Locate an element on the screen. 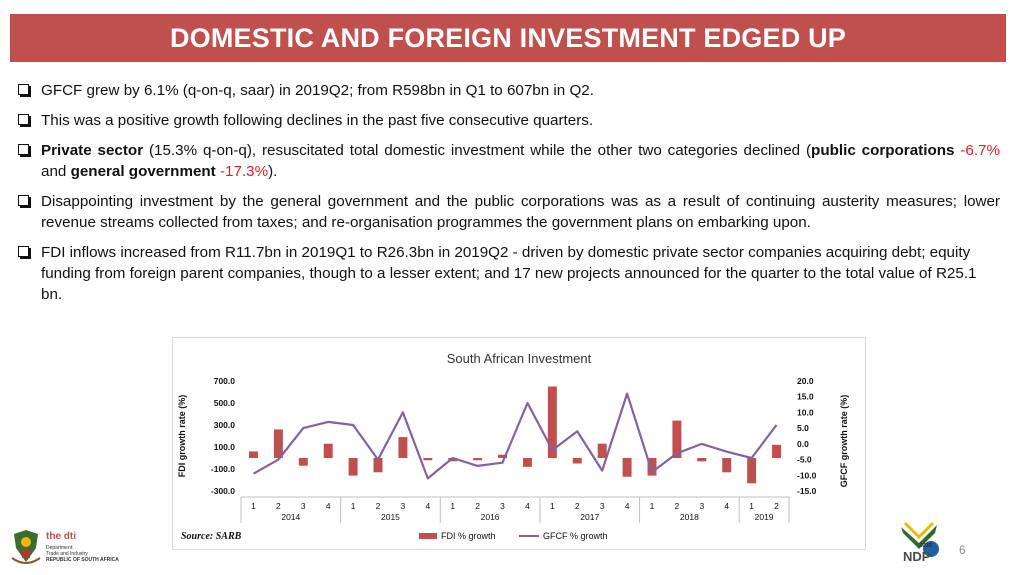  general-government-value: -17.3% is located at coordinates (242, 171).